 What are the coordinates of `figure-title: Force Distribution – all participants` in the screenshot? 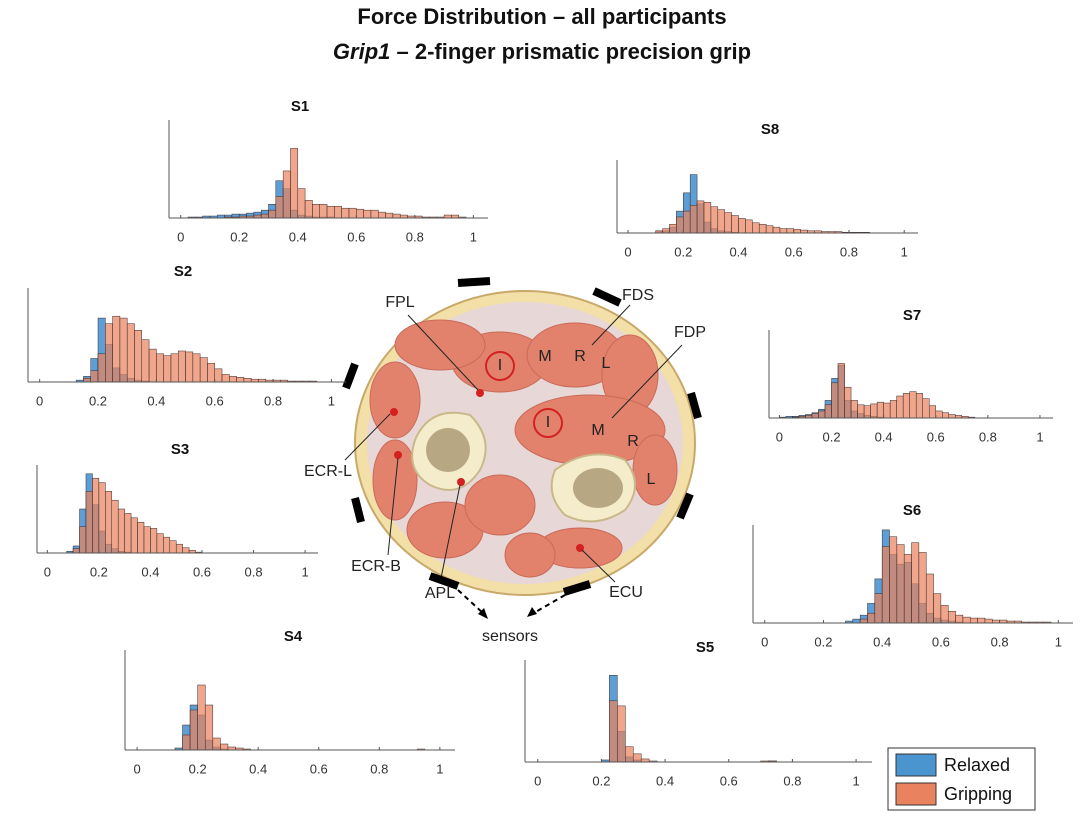 It's located at (541, 16).